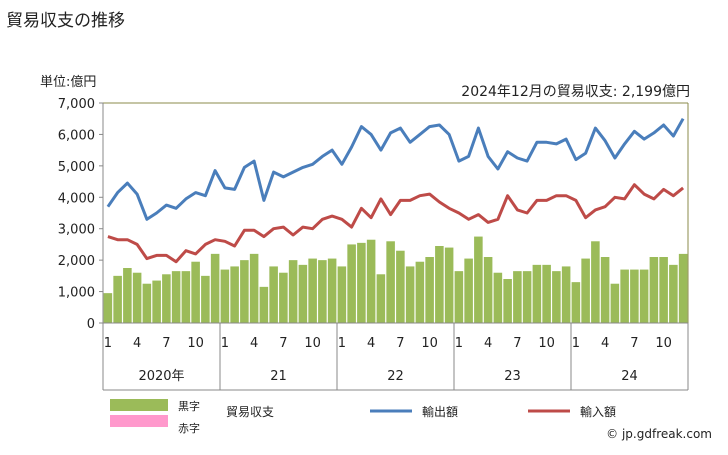 The width and height of the screenshot is (728, 455). I want to click on y-tick-label: 0, so click(91, 324).